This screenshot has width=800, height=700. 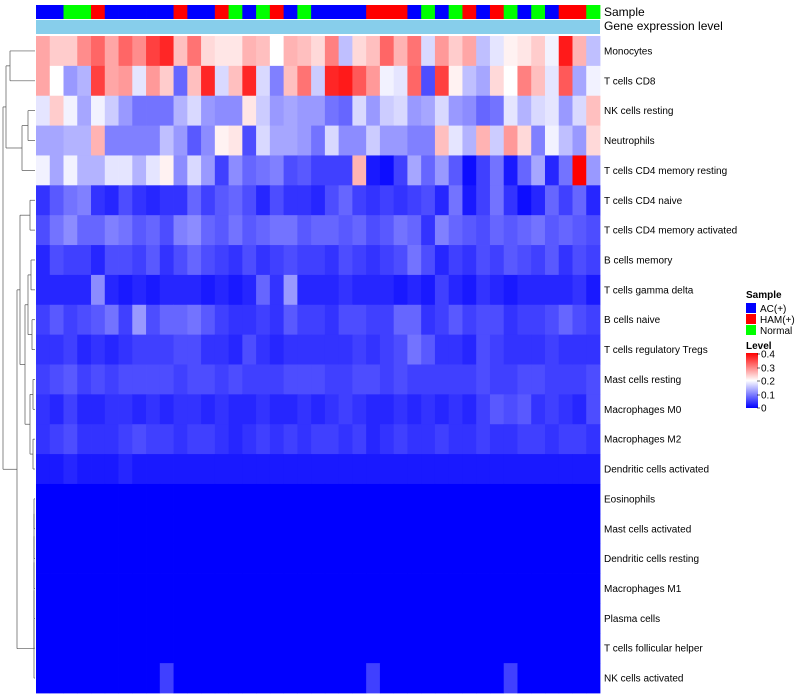 What do you see at coordinates (751, 330) in the screenshot?
I see `legend-swatch` at bounding box center [751, 330].